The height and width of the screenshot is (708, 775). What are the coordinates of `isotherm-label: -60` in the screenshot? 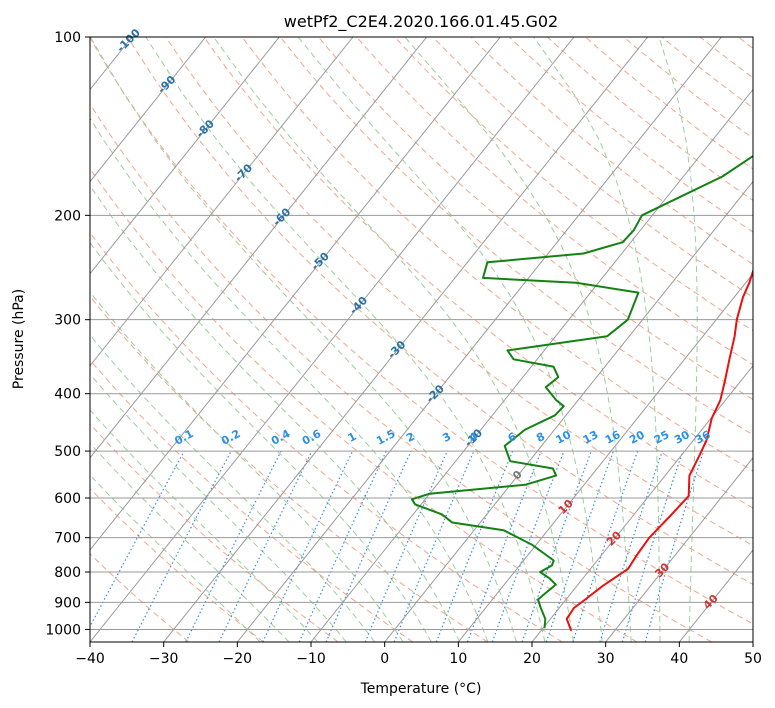 It's located at (281, 216).